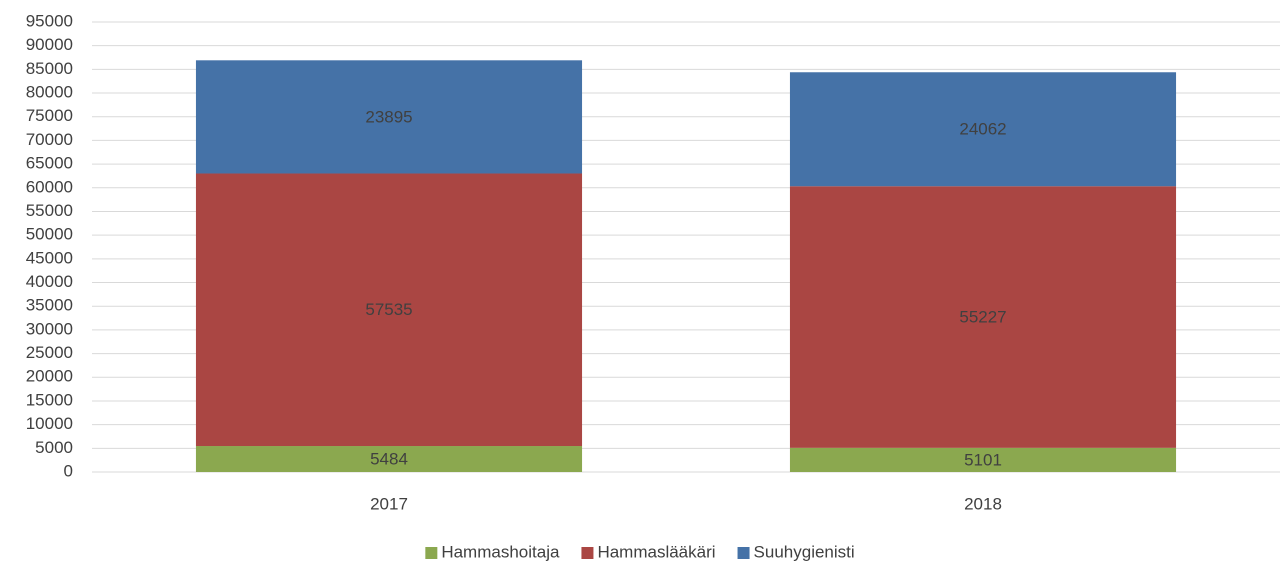 This screenshot has height=568, width=1280. I want to click on y-tick-label: 90000, so click(49, 44).